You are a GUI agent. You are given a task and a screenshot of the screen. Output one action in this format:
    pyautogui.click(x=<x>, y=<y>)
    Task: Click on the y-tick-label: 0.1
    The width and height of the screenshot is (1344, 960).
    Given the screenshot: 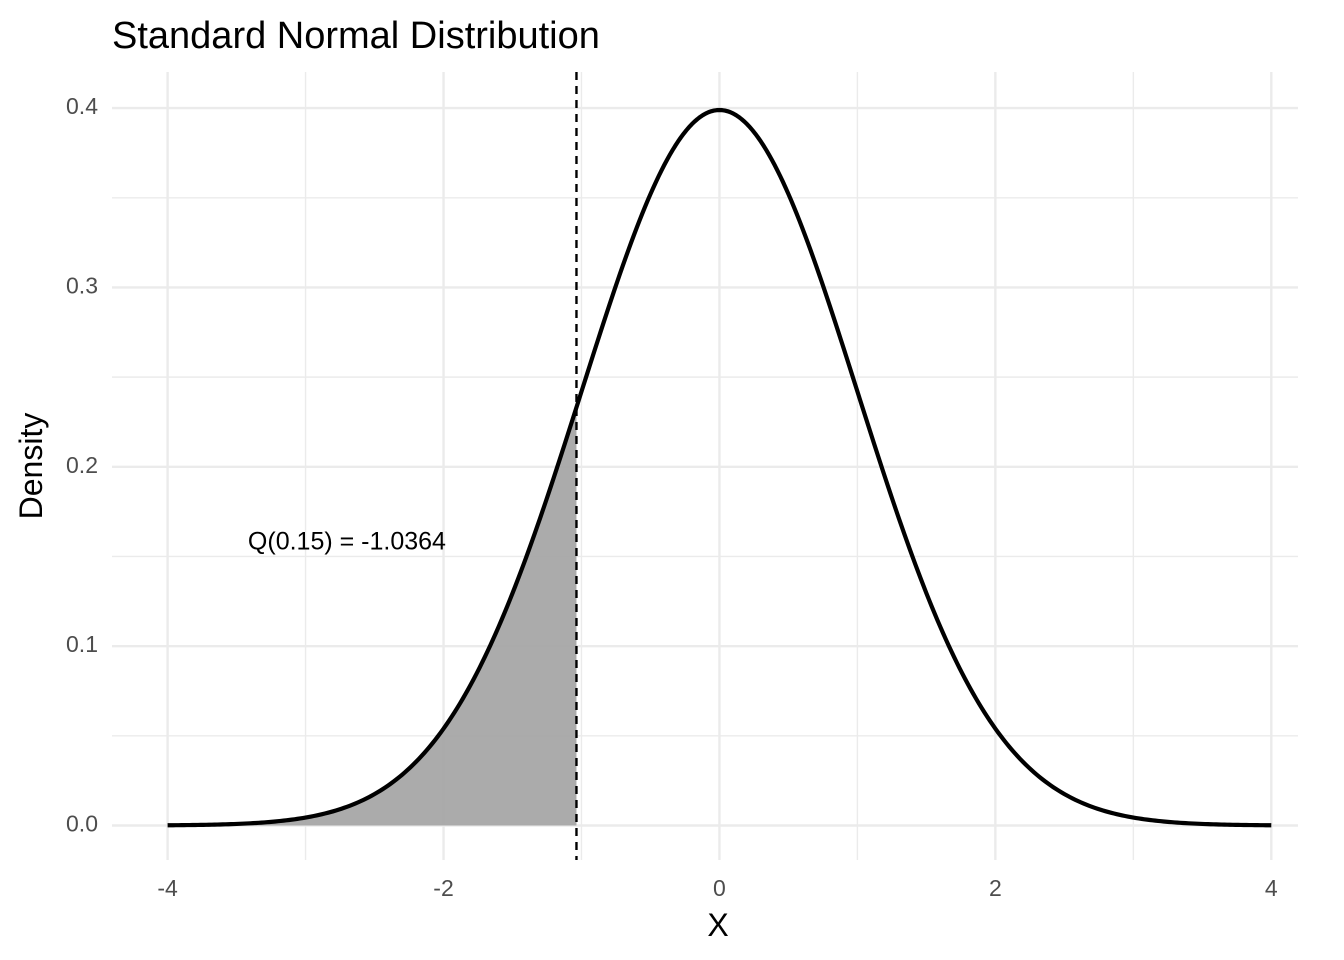 What is the action you would take?
    pyautogui.click(x=82, y=644)
    